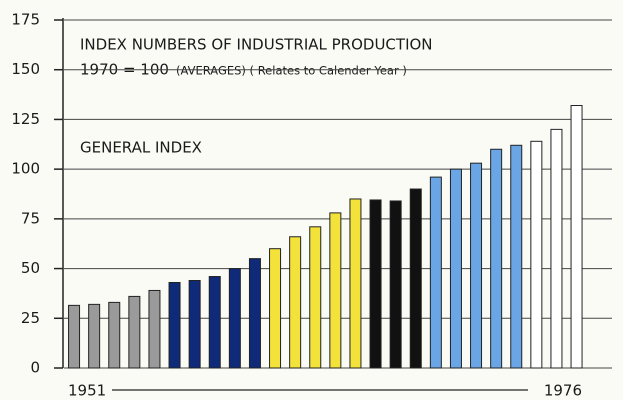 This screenshot has width=623, height=400. What do you see at coordinates (30, 218) in the screenshot?
I see `y-tick-label: 75` at bounding box center [30, 218].